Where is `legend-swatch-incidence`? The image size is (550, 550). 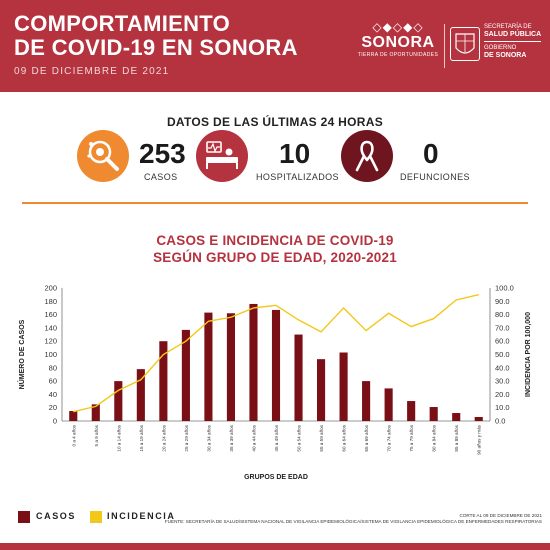
legend-swatch-incidence is located at coordinates (96, 517).